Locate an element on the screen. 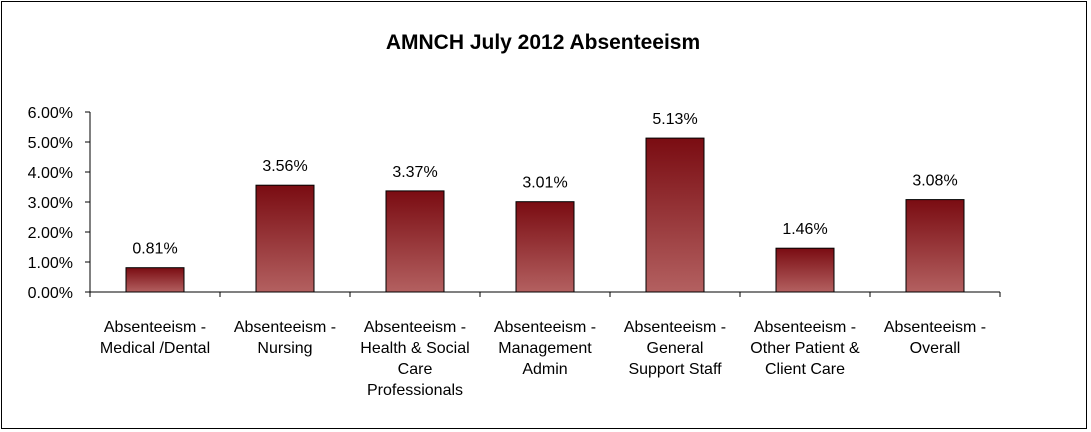 The width and height of the screenshot is (1091, 432). y-tick-label: 6.00% is located at coordinates (50, 113).